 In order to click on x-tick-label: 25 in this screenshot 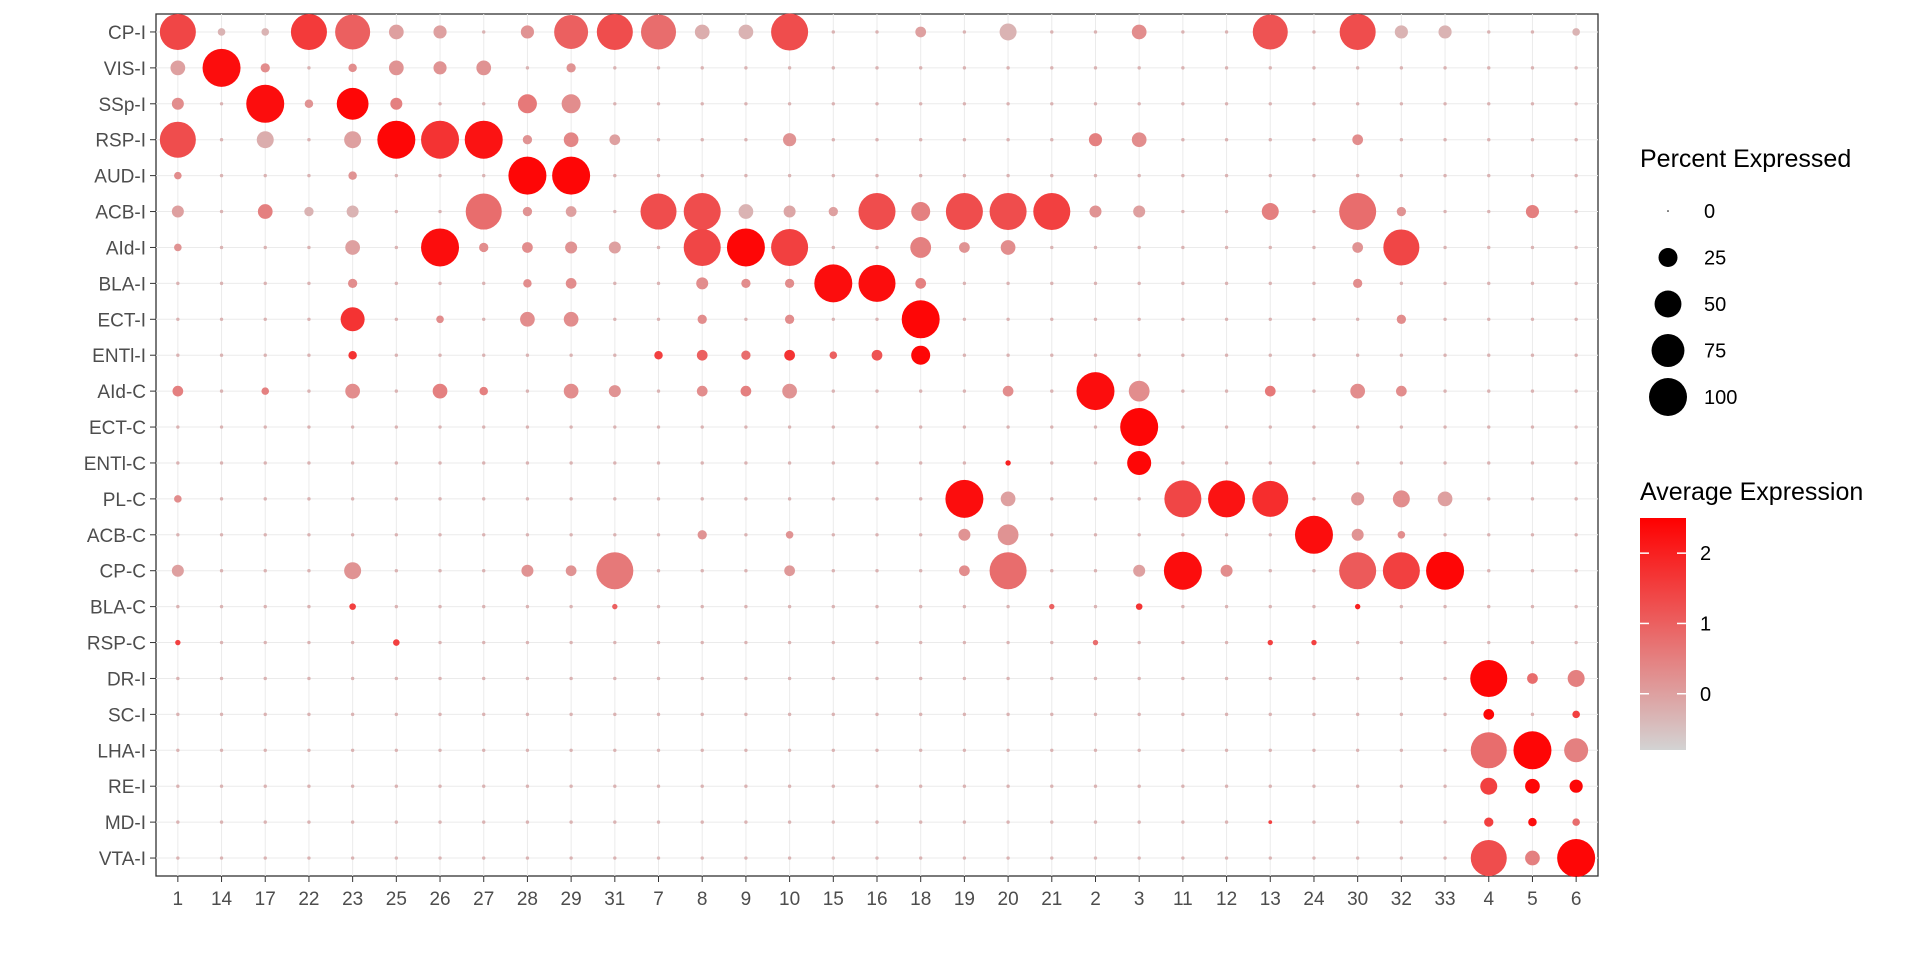, I will do `click(396, 899)`.